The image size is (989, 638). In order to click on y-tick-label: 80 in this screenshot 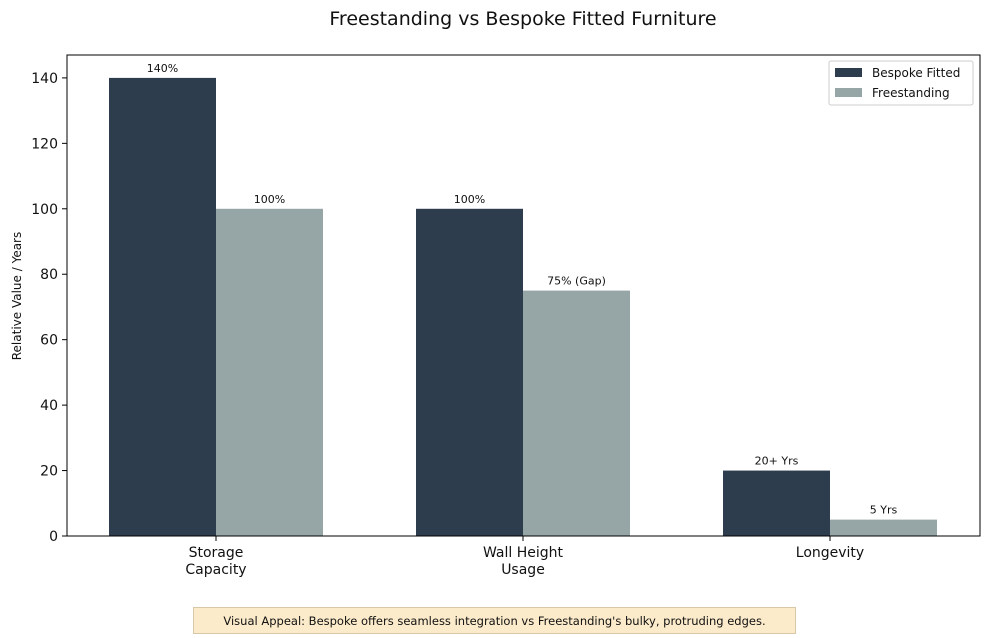, I will do `click(49, 275)`.